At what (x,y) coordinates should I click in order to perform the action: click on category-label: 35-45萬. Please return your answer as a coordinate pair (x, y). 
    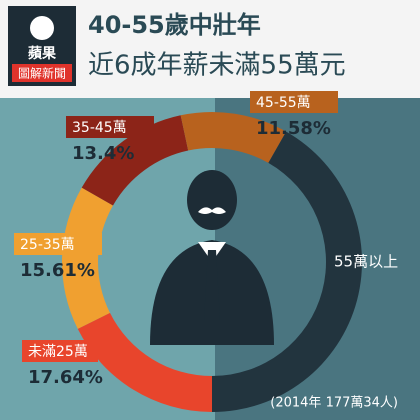
    Looking at the image, I should click on (99, 128).